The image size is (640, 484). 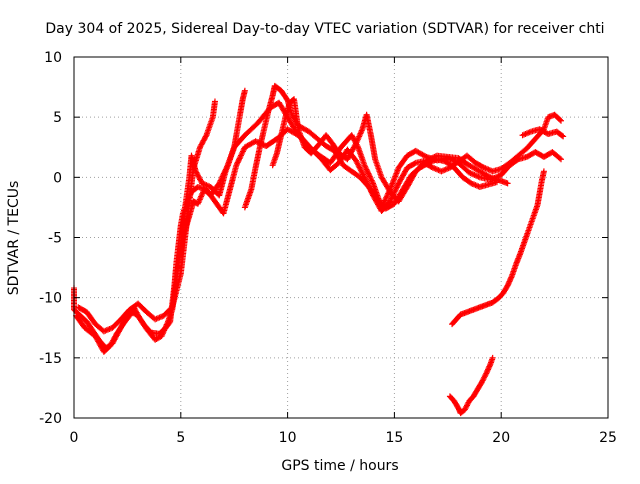 I want to click on y-tick-label: 10, so click(x=53, y=58).